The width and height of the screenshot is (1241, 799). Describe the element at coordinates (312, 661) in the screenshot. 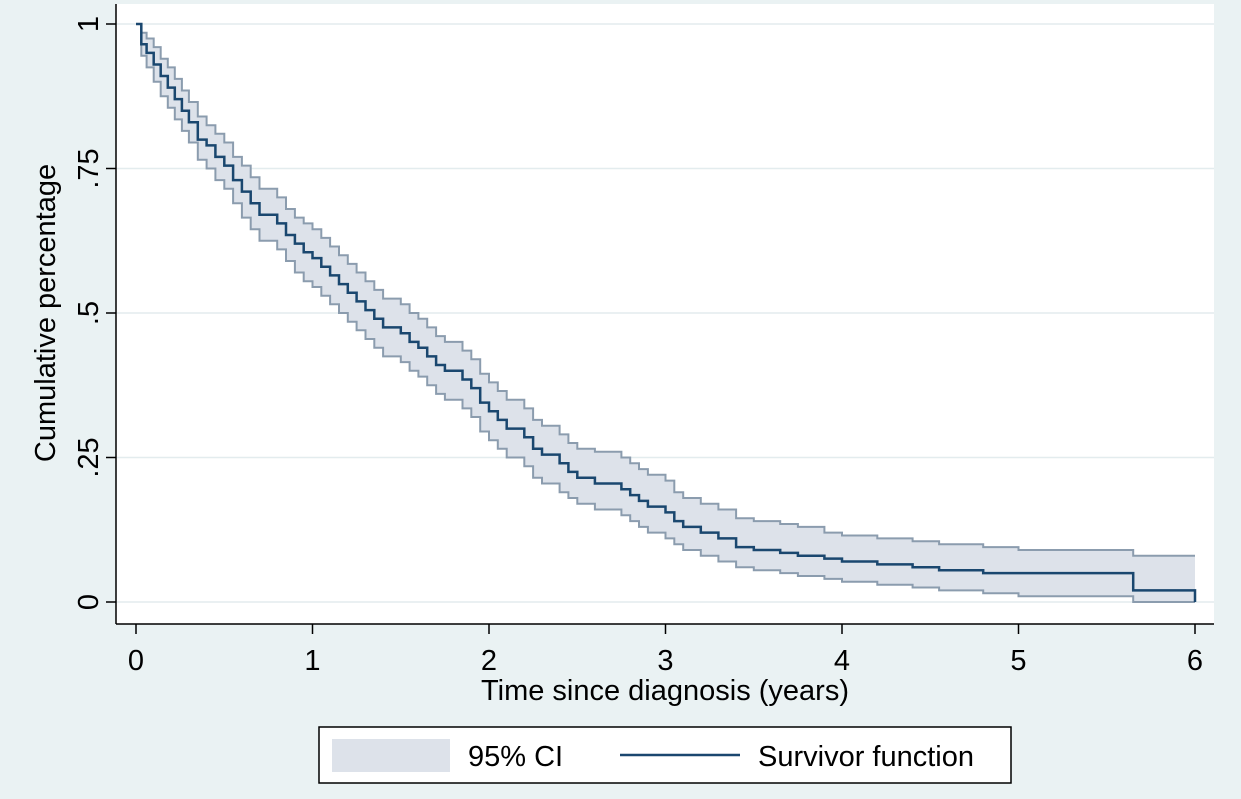

I see `x-tick-label-1: 1` at that location.